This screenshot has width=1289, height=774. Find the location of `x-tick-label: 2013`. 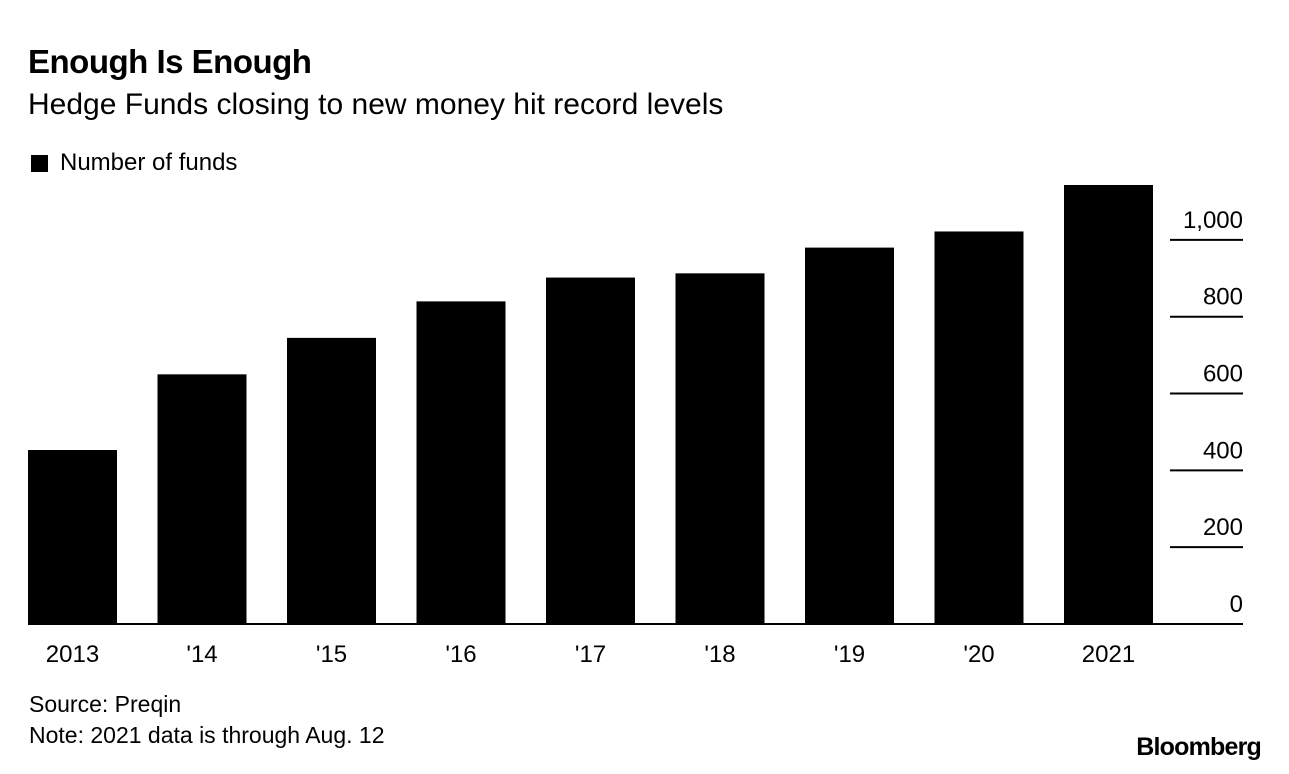

x-tick-label: 2013 is located at coordinates (72, 654).